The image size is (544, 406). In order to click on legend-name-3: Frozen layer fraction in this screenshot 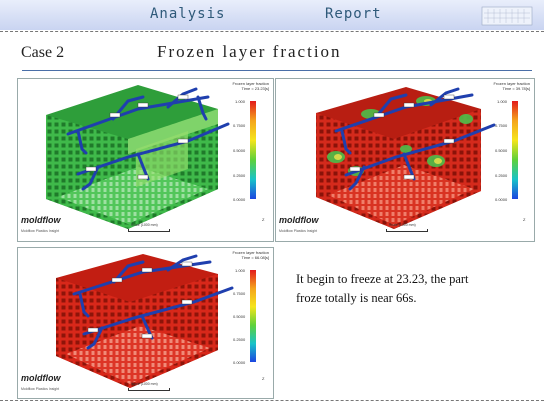, I will do `click(250, 252)`.